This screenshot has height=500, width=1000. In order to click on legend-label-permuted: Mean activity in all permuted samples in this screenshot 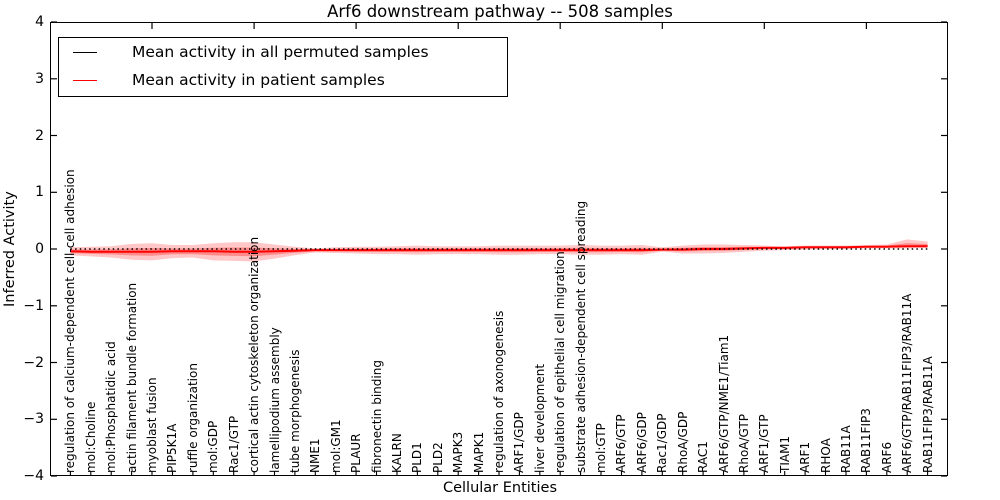, I will do `click(280, 52)`.